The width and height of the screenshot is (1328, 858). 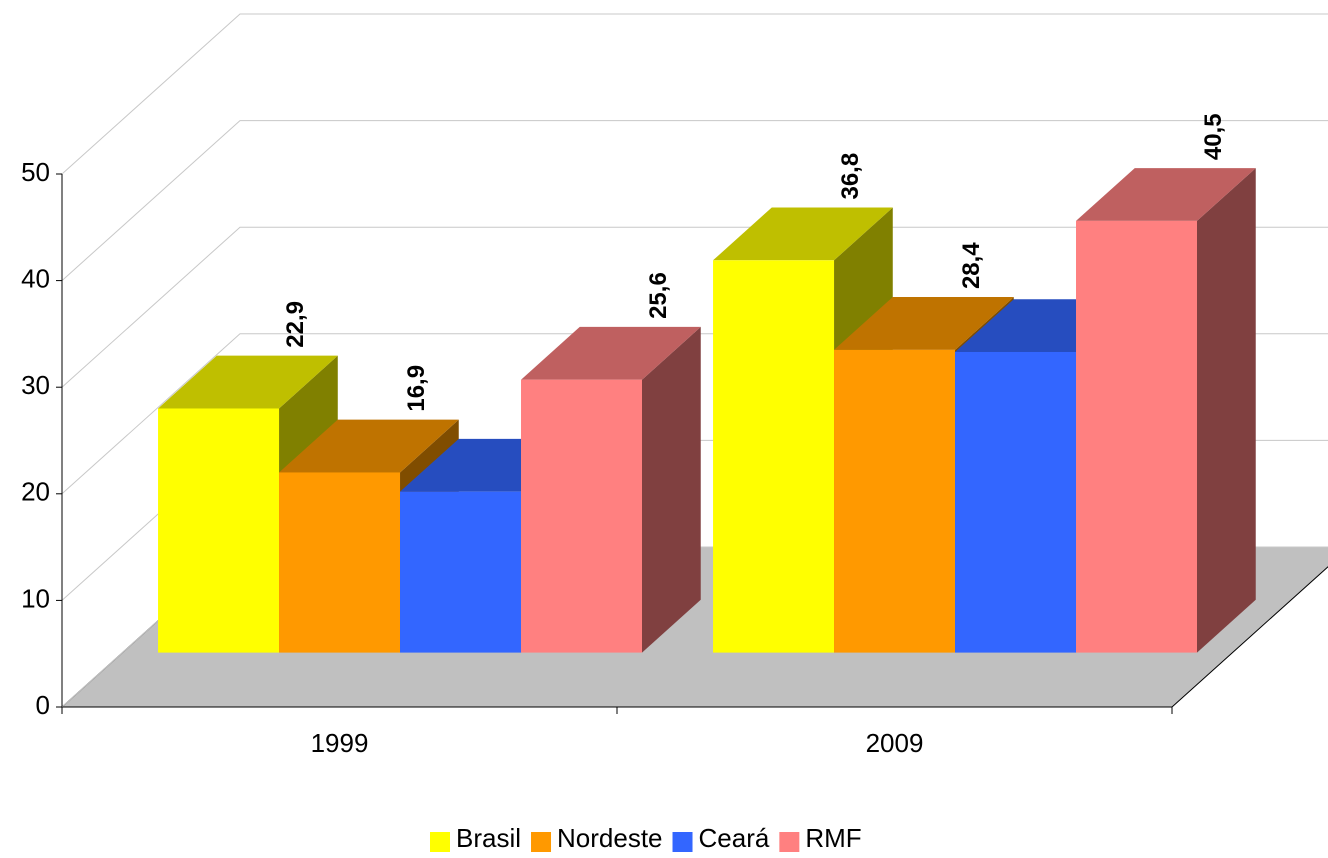 I want to click on legend-label: Brasil, so click(x=488, y=838).